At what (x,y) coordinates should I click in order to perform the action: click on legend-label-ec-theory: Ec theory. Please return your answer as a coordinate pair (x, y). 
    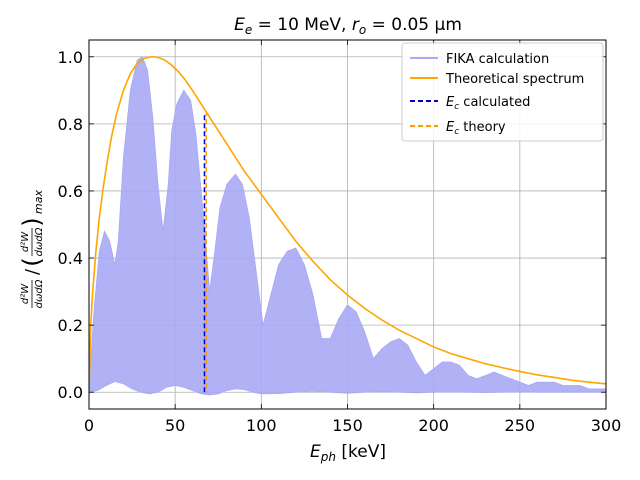
    Looking at the image, I should click on (476, 128).